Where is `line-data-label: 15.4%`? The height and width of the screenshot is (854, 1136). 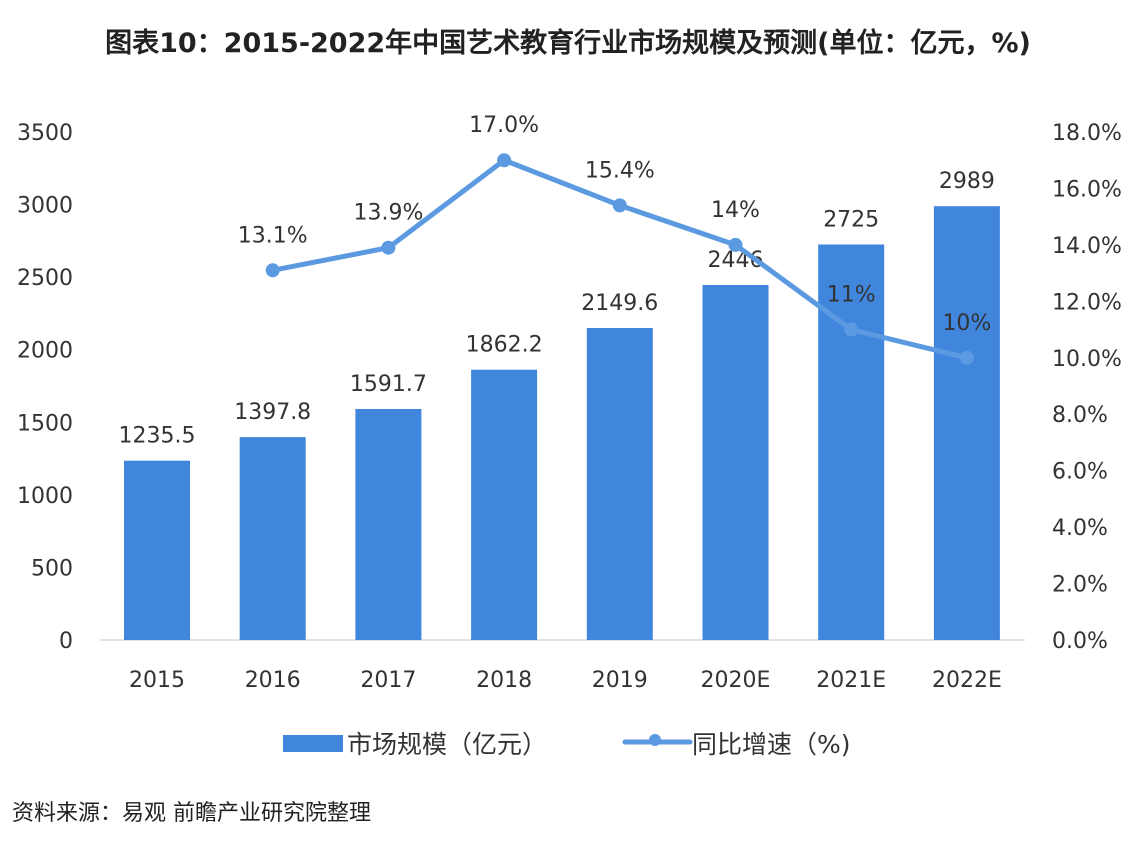 line-data-label: 15.4% is located at coordinates (620, 170).